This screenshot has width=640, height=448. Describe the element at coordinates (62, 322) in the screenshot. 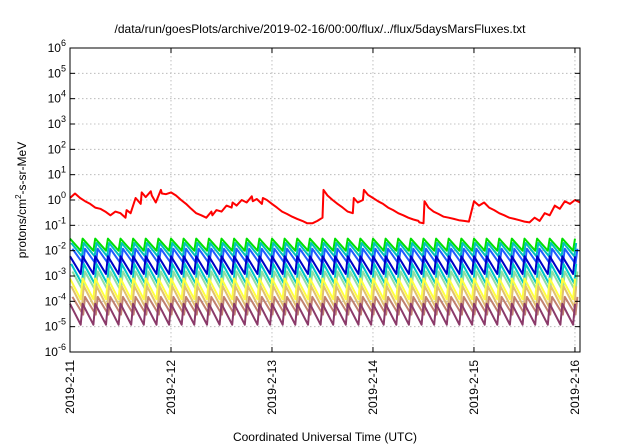

I see `y-tick-exponent: -5` at that location.